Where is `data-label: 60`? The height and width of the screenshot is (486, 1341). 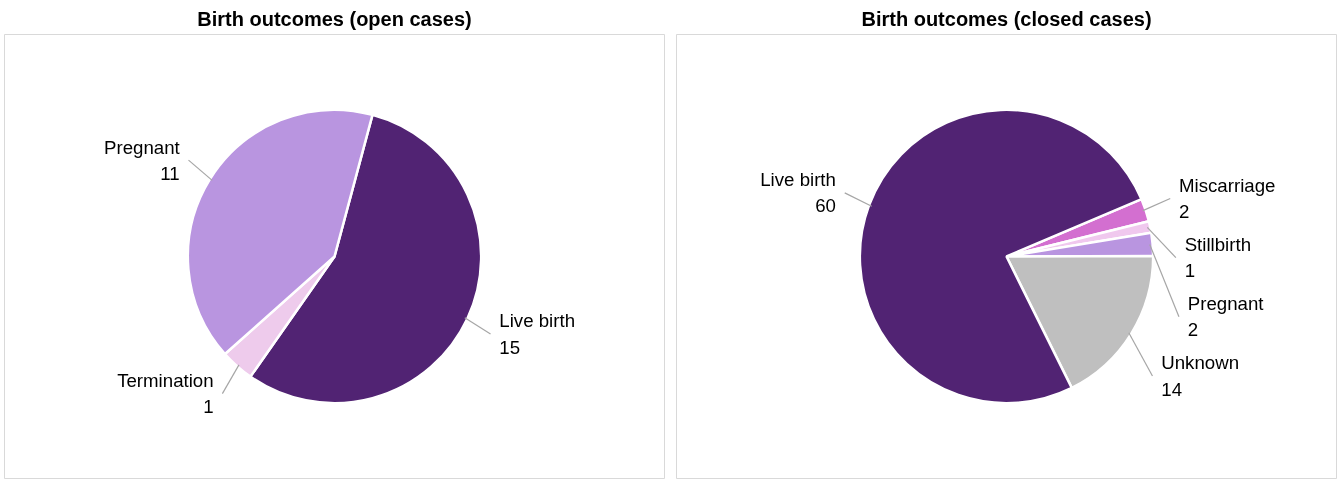
data-label: 60 is located at coordinates (825, 206).